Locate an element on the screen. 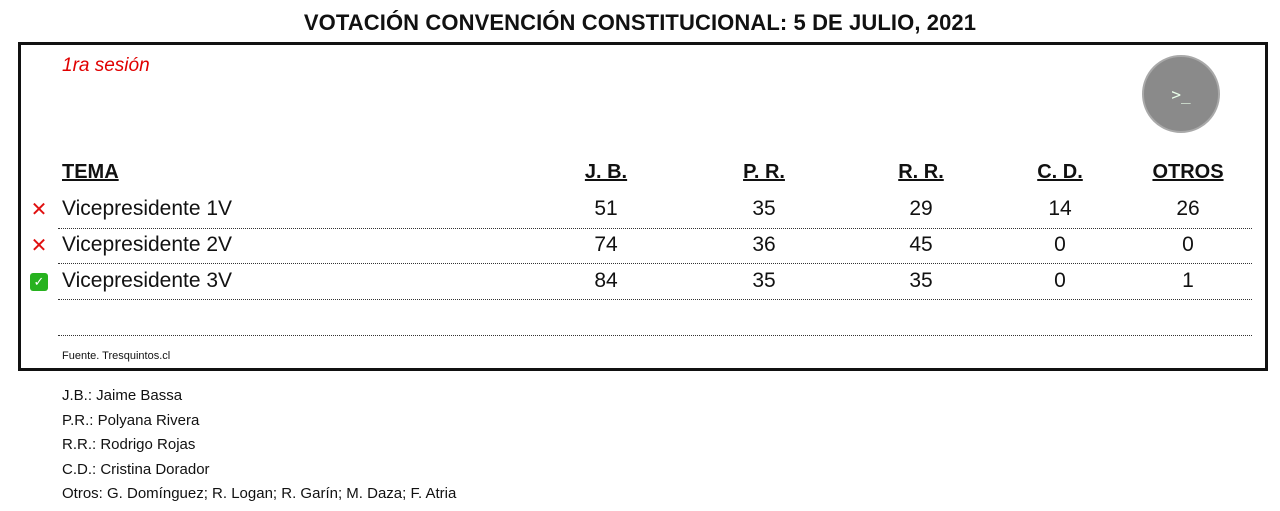 The width and height of the screenshot is (1280, 511). row-tema: Vicepresidente 3V is located at coordinates (147, 280).